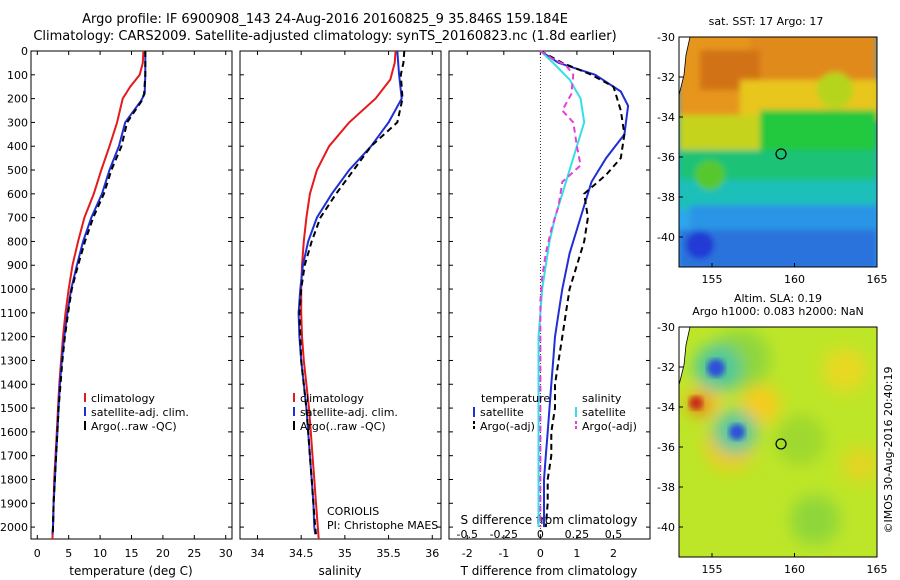 This screenshot has width=900, height=580. Describe the element at coordinates (467, 553) in the screenshot. I see `x-tick-label: -2` at that location.